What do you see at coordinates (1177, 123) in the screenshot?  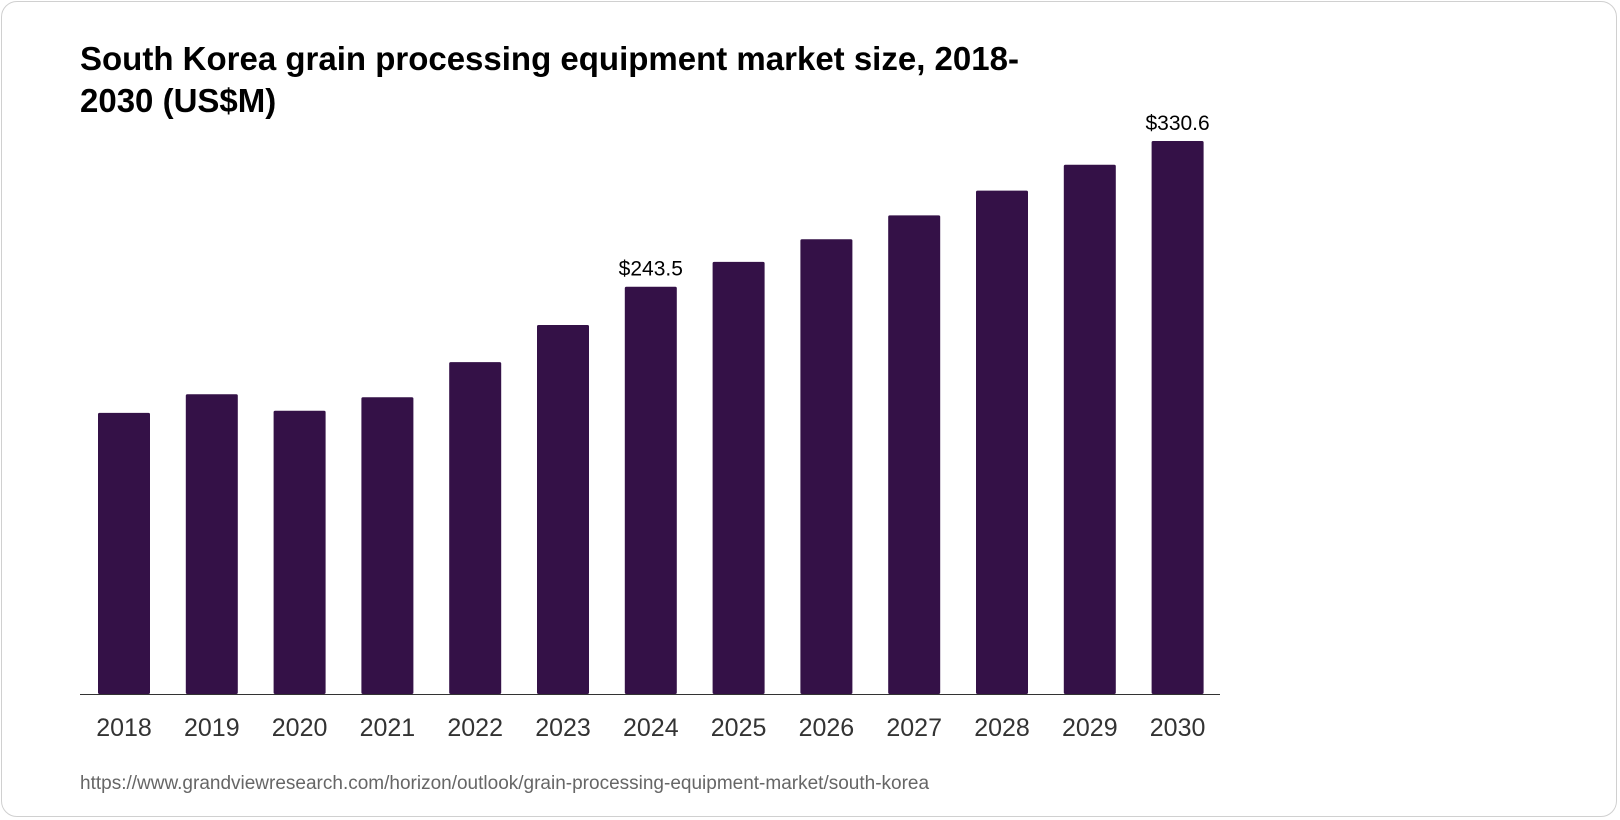 I see `data-label-2030: $330.6` at bounding box center [1177, 123].